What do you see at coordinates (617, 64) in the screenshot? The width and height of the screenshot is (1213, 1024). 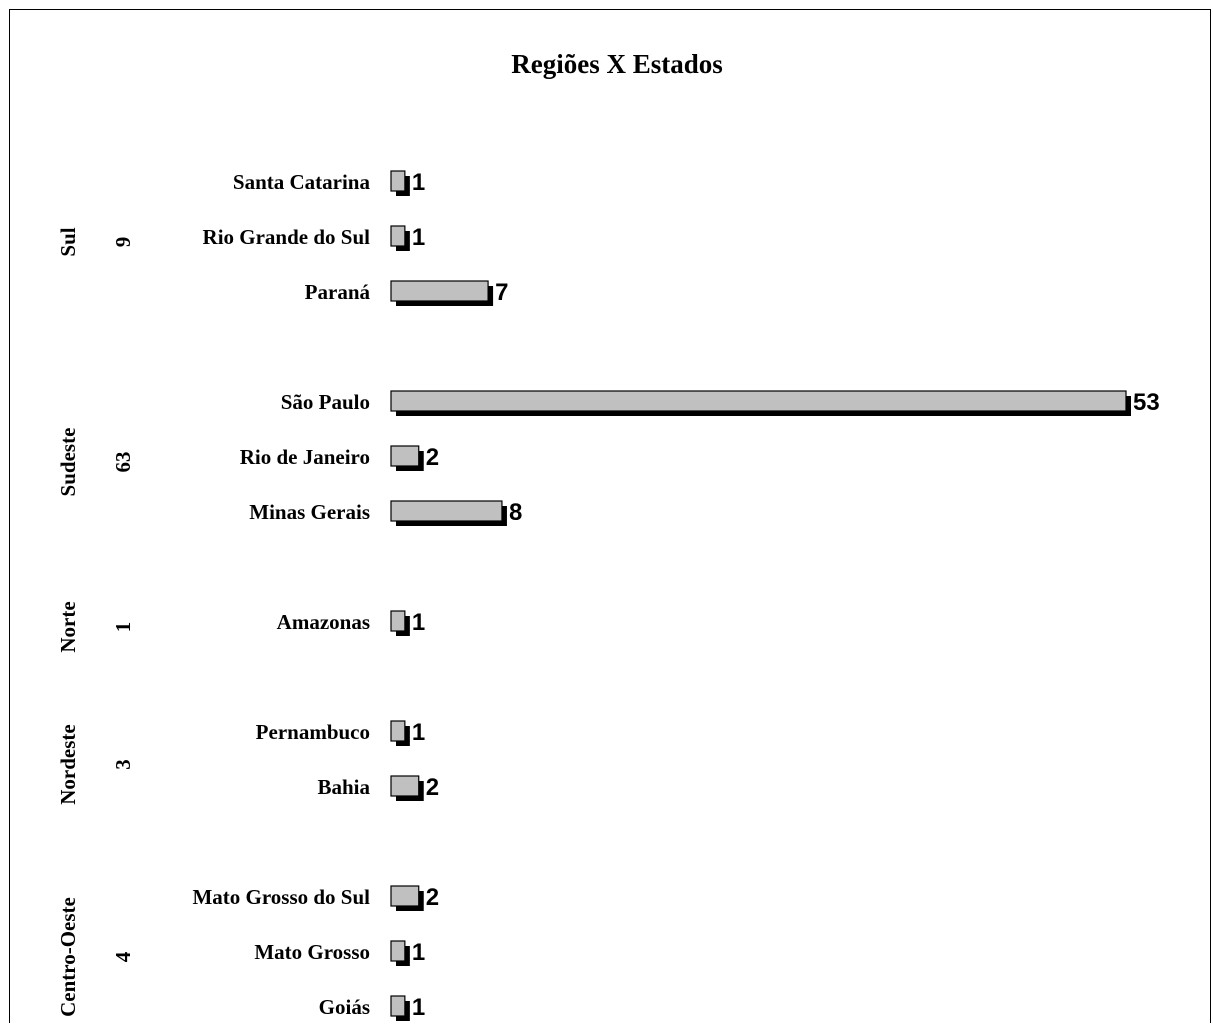 I see `chart-title: Regiões X Estados` at bounding box center [617, 64].